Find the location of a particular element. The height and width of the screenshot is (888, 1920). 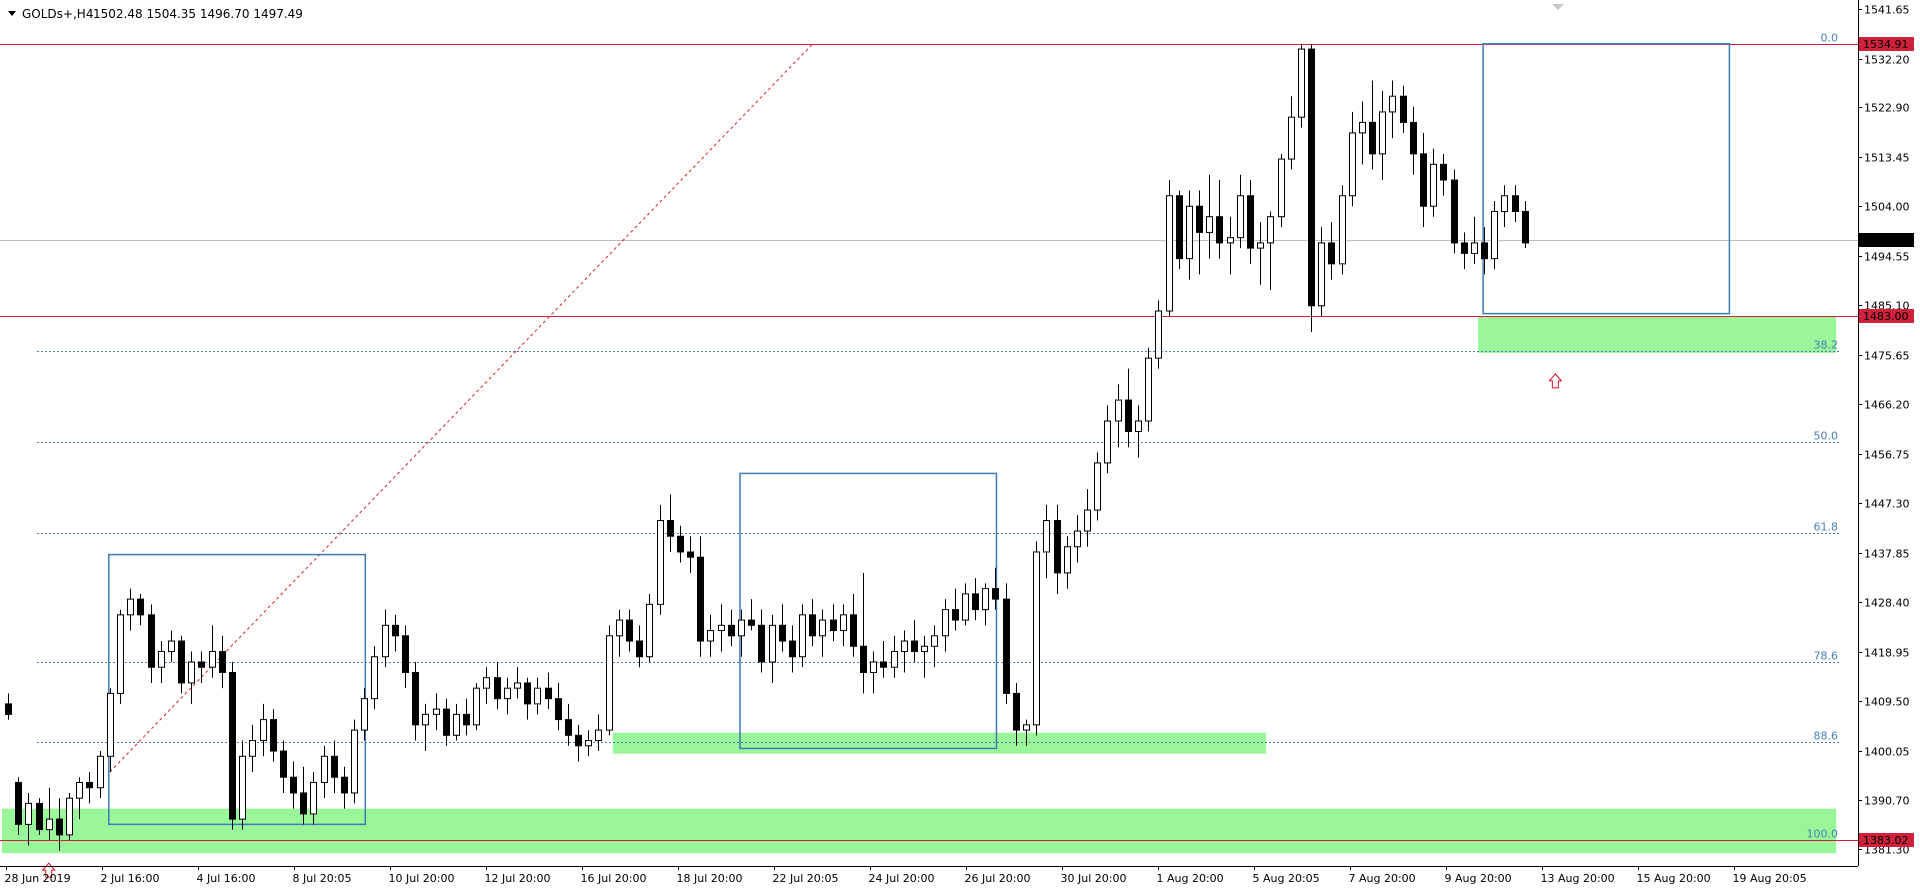

price-tick-label: 1409.50 is located at coordinates (1887, 702).